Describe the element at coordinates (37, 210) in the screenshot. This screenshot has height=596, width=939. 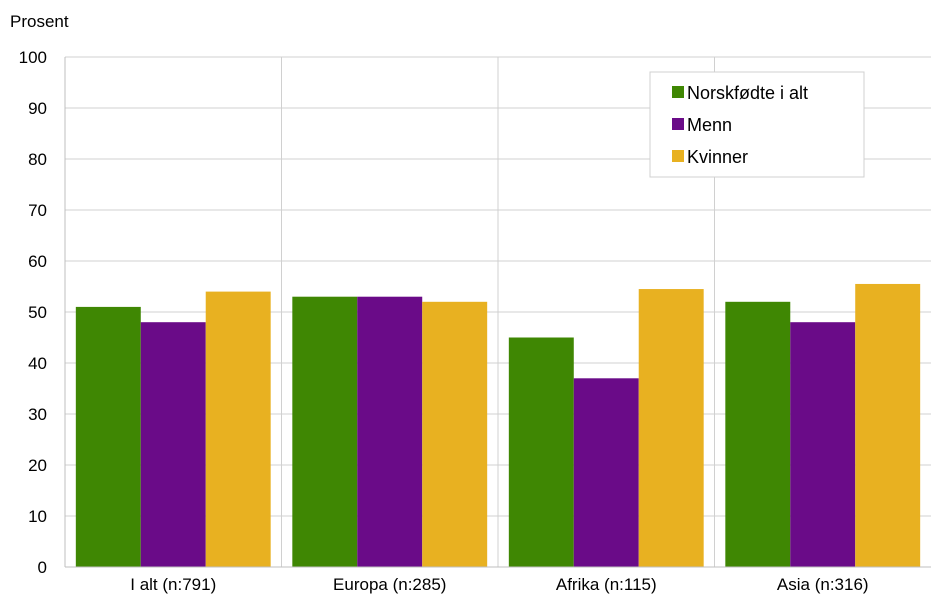
I see `y-tick-label: 70` at that location.